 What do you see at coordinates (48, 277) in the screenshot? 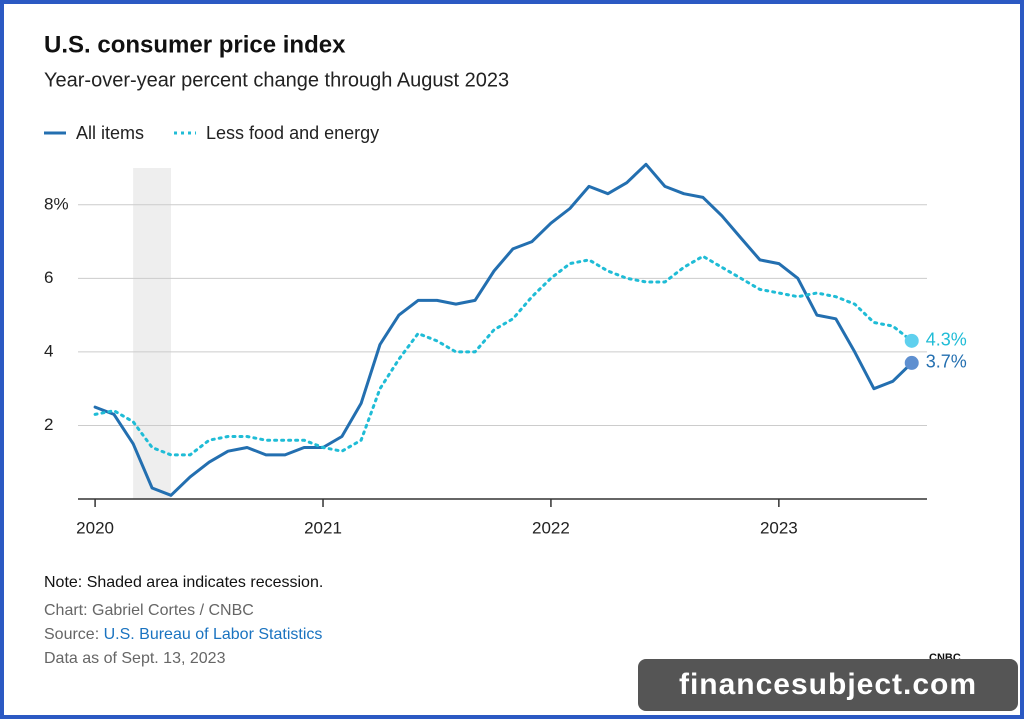
I see `y-tick-label: 6` at bounding box center [48, 277].